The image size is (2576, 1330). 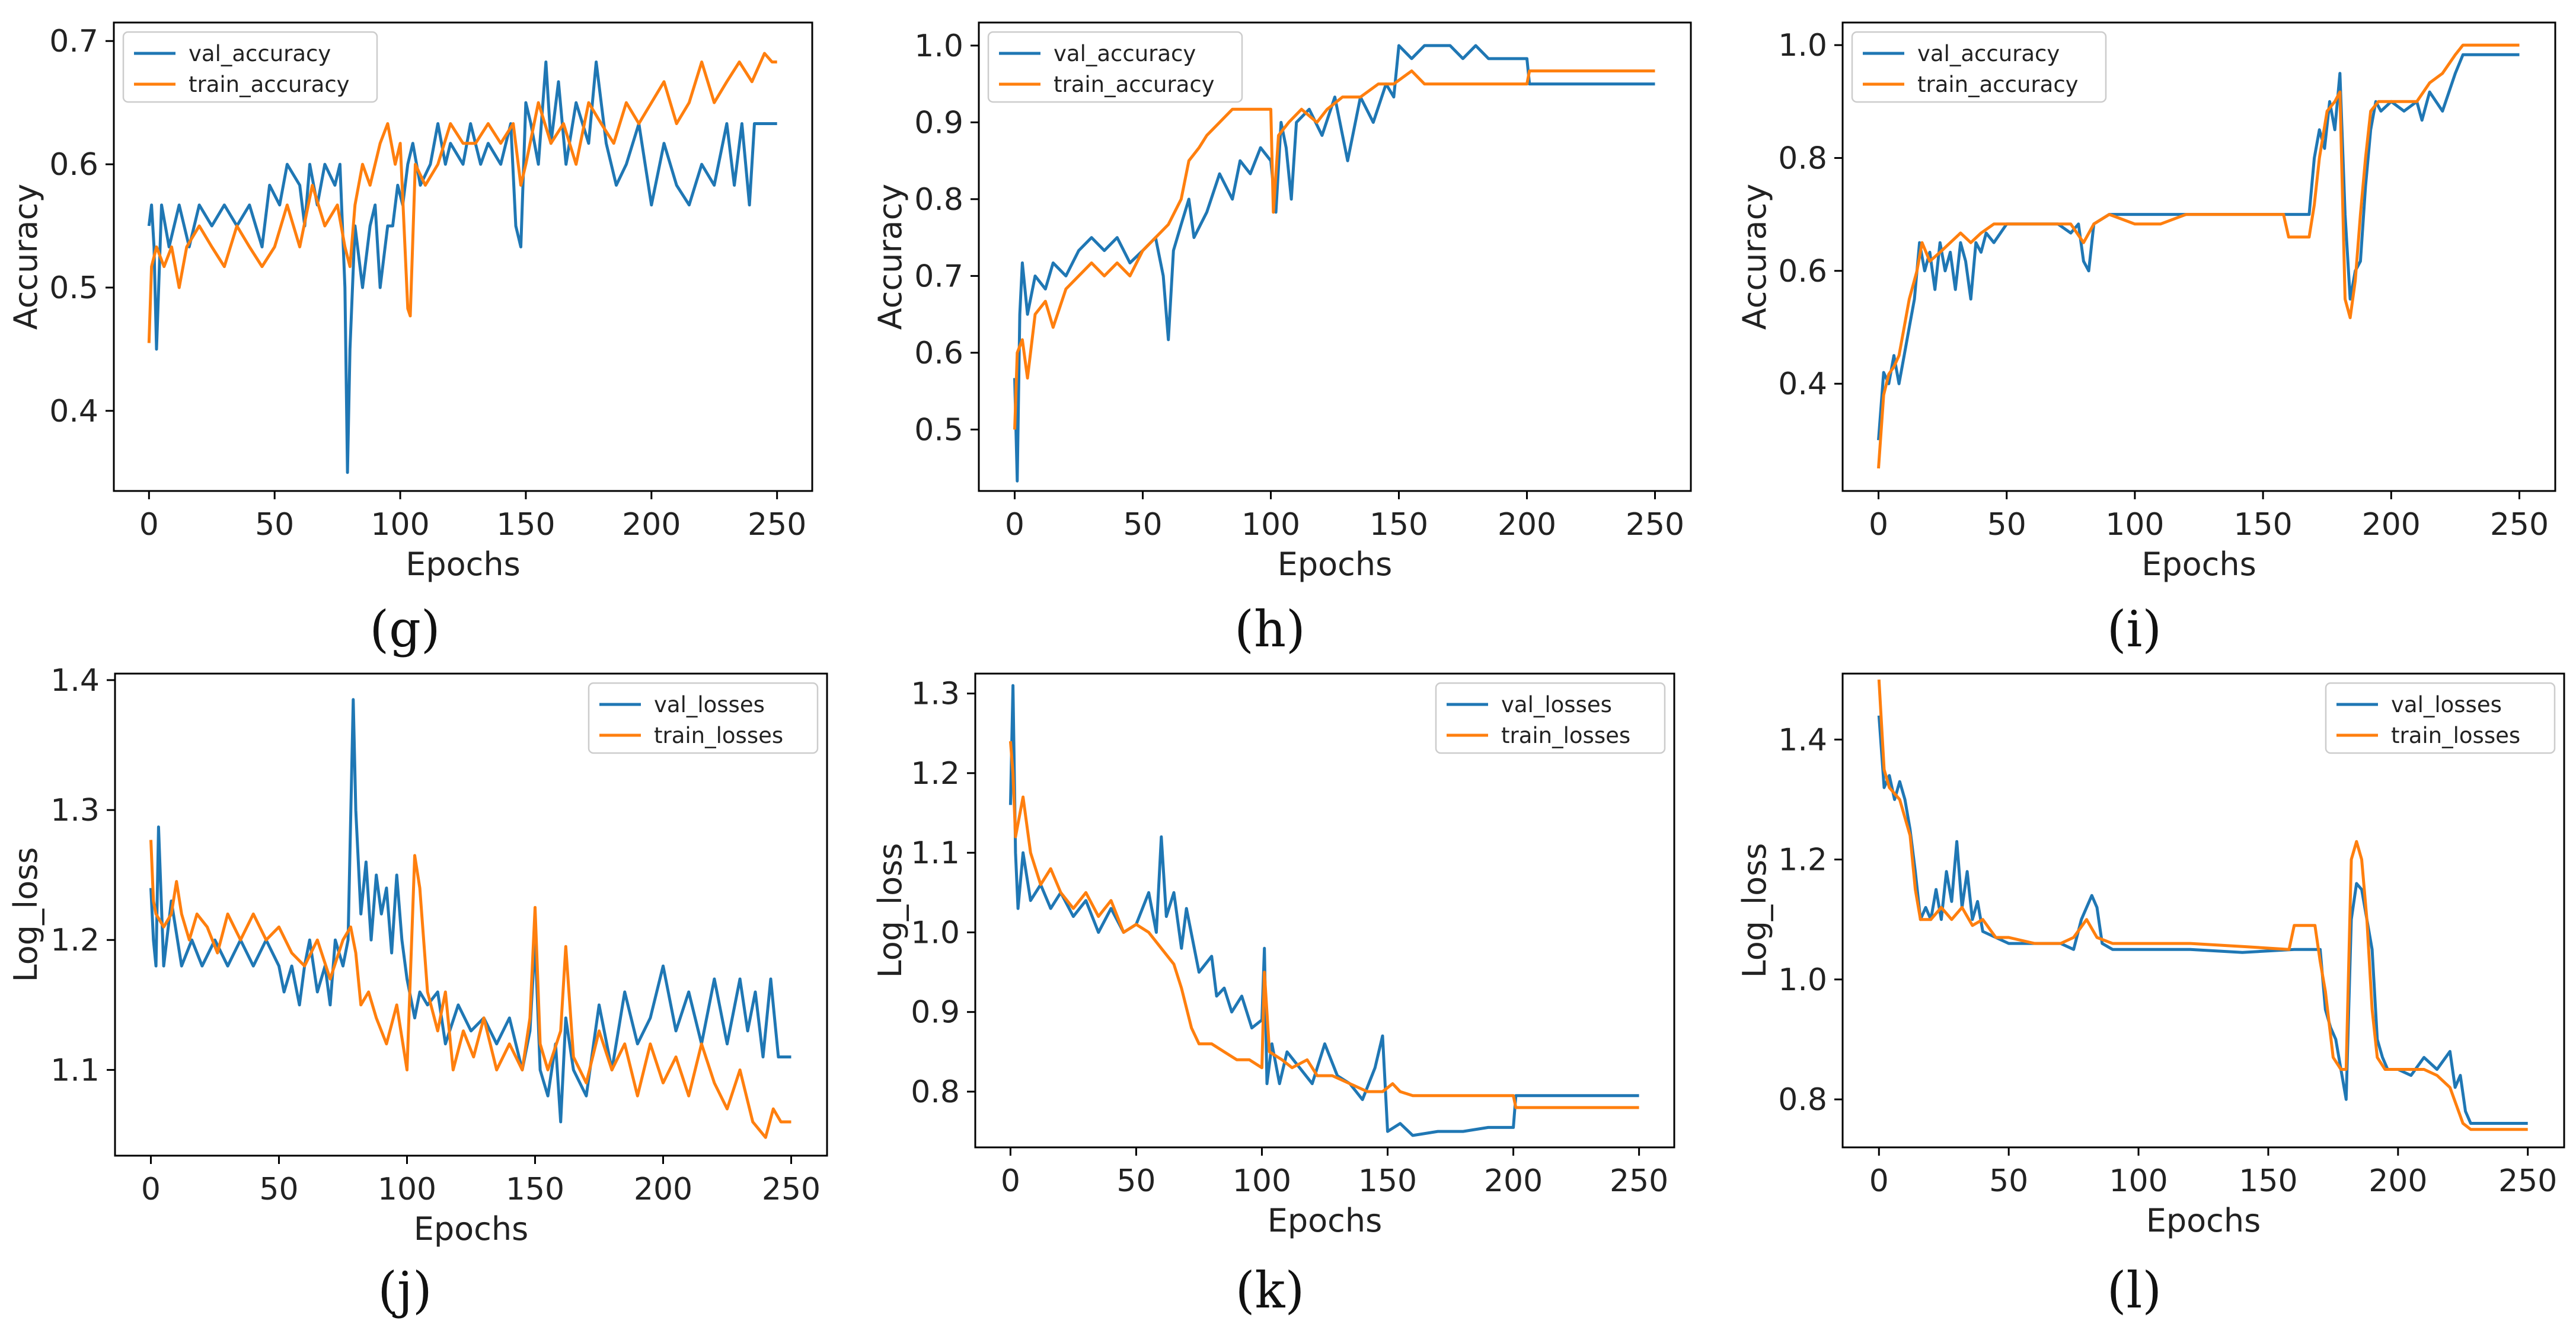 What do you see at coordinates (1802, 384) in the screenshot?
I see `y-tick-label: 0.4` at bounding box center [1802, 384].